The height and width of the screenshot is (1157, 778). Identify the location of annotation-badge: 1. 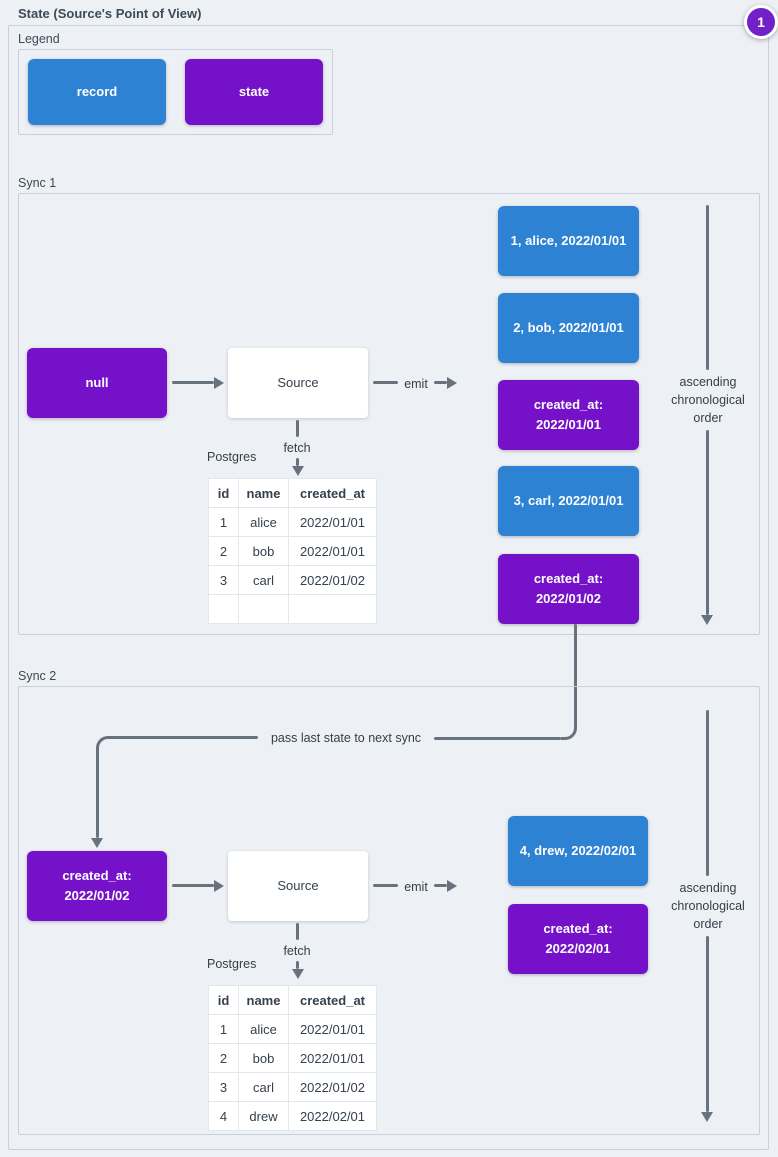
(761, 22).